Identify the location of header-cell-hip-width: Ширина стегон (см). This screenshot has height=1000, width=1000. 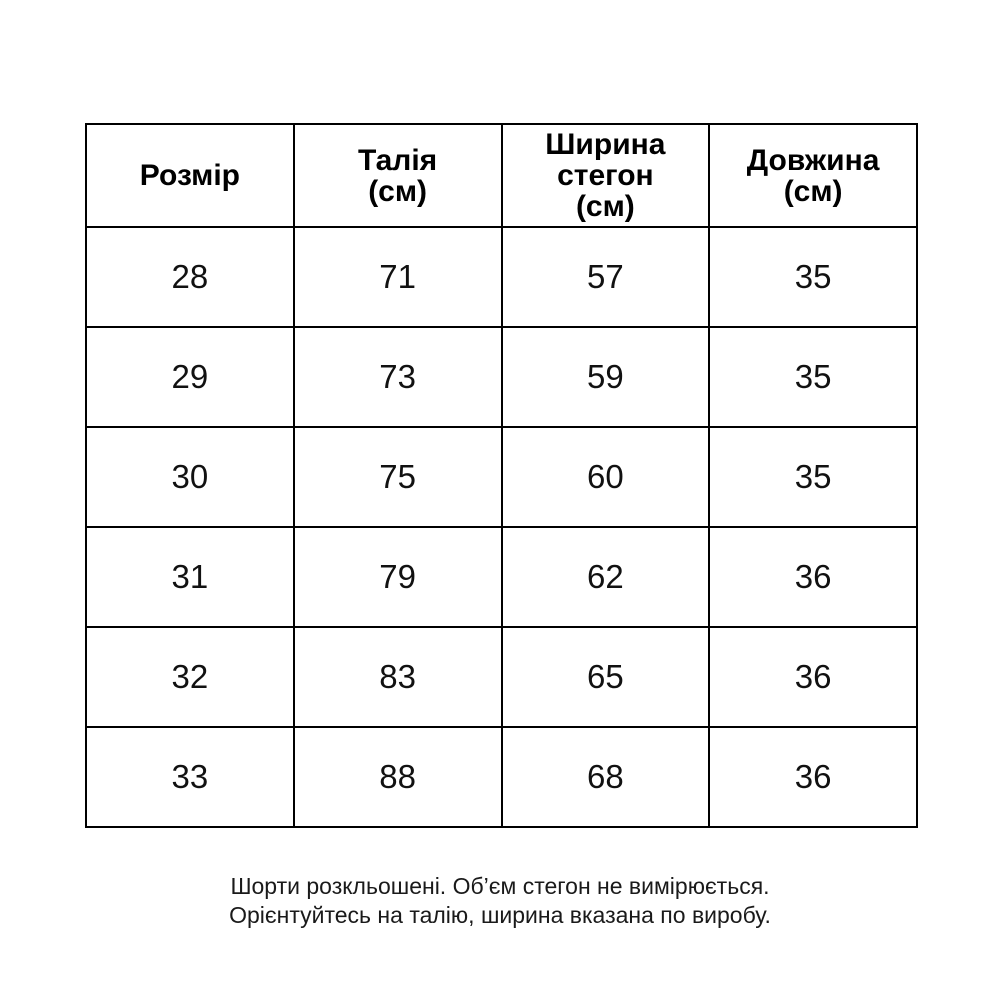
(605, 175).